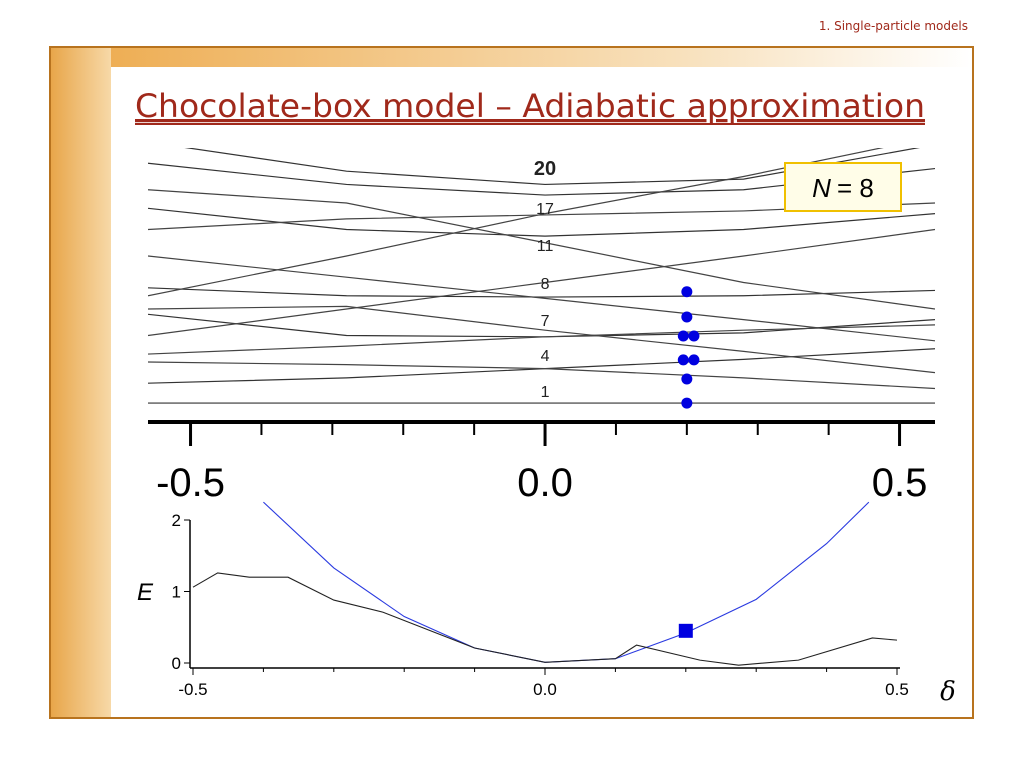 This screenshot has height=768, width=1024. What do you see at coordinates (545, 392) in the screenshot?
I see `shell-label: 1` at bounding box center [545, 392].